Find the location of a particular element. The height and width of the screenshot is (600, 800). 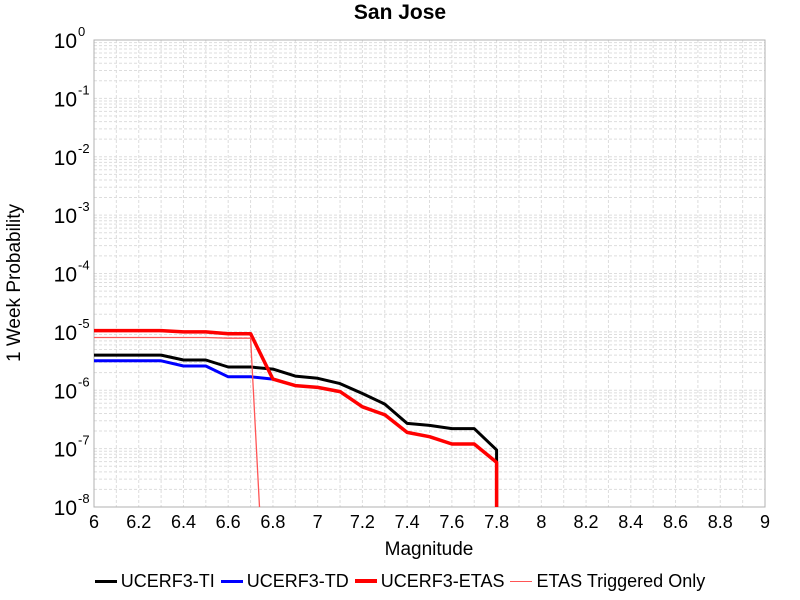

legend-item: UCERF3-ETAS is located at coordinates (429, 581).